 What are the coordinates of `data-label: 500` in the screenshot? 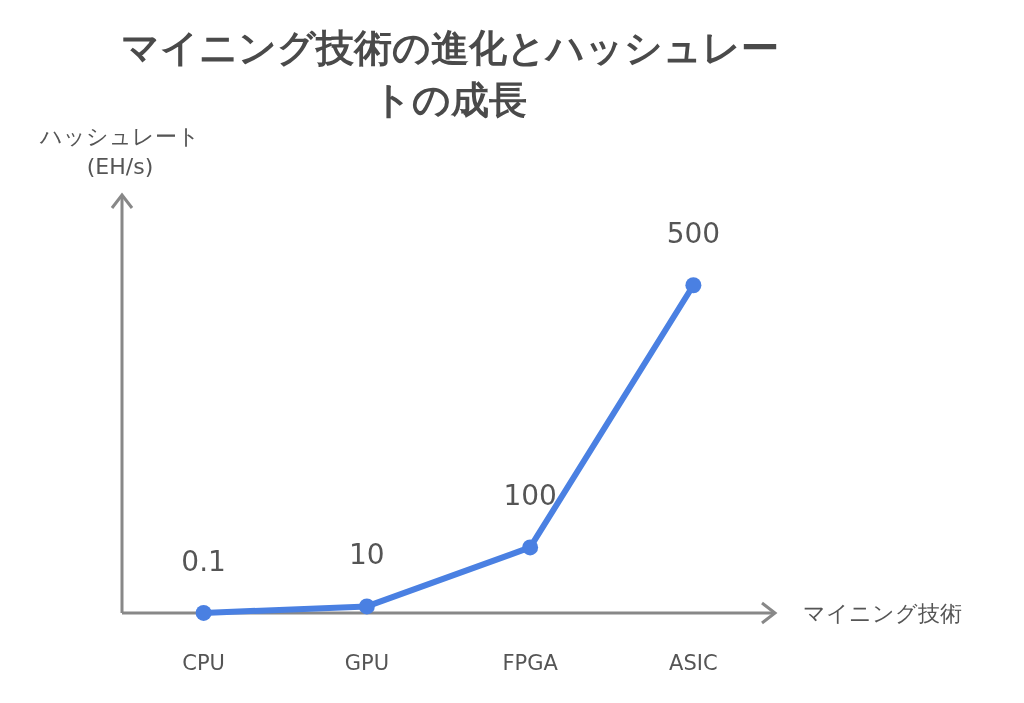 It's located at (693, 234).